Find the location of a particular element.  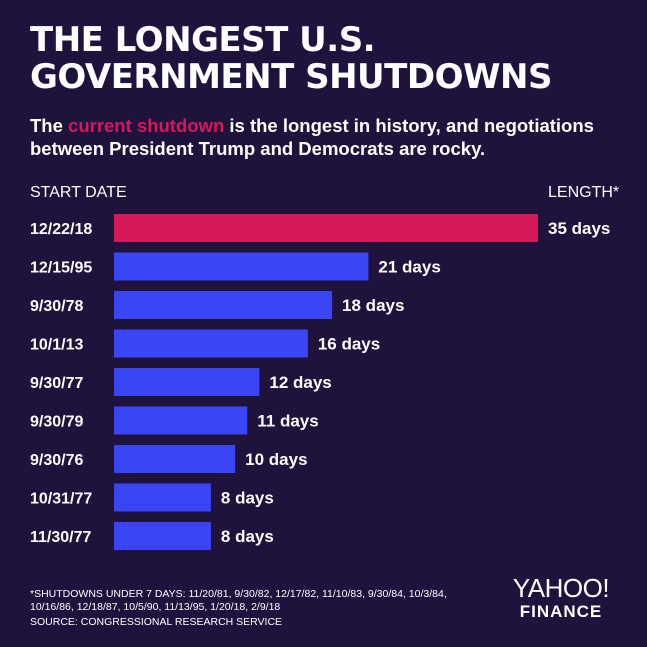

chart-title: THE LONGEST U.S. GOVERNMENT SHUTDOWNS is located at coordinates (291, 59).